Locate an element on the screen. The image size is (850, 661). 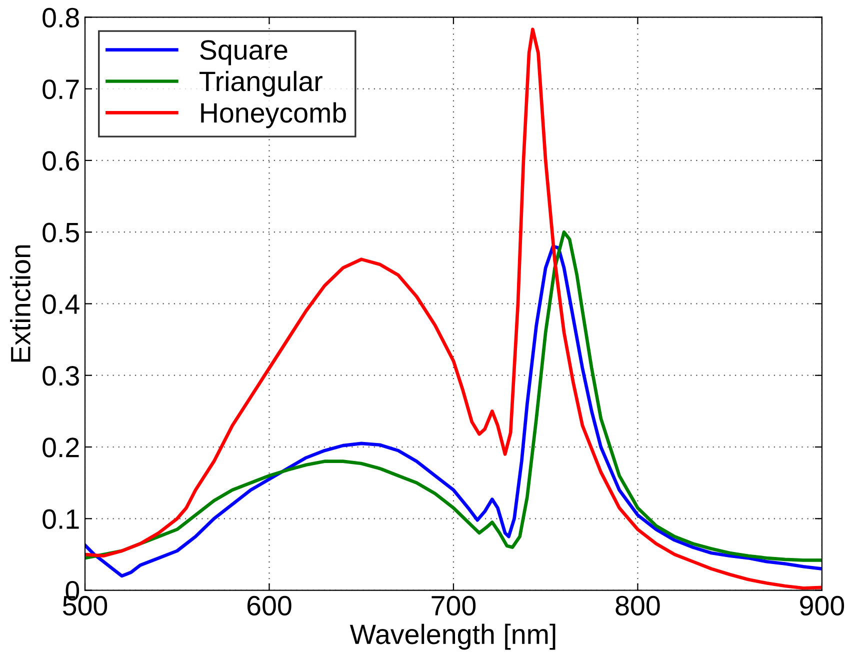
y-tick-label: 0.7 is located at coordinates (60, 89).